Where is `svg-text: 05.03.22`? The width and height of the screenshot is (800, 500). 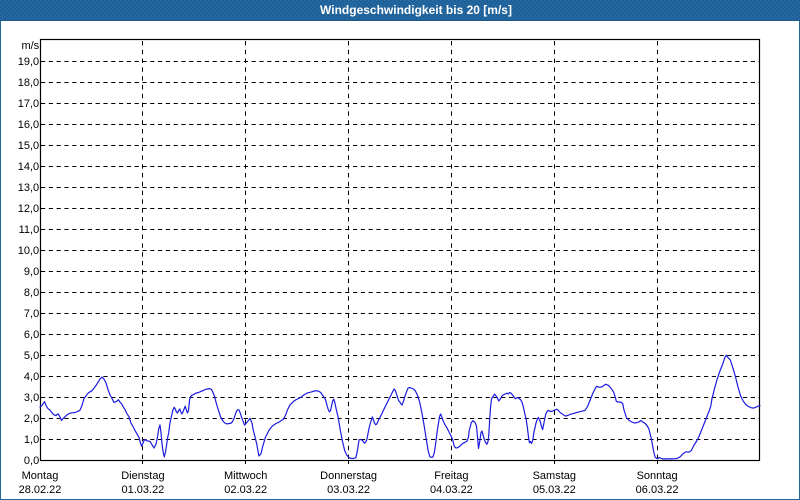
svg-text: 05.03.22 is located at coordinates (554, 490).